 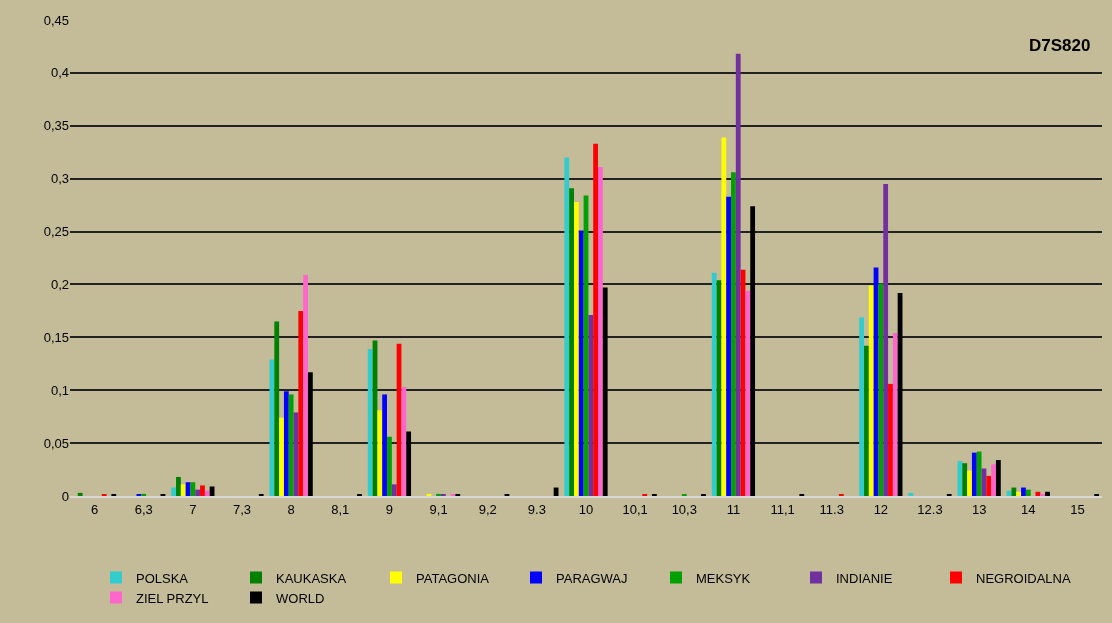 I want to click on y-tick-label: 0,45, so click(x=56, y=20).